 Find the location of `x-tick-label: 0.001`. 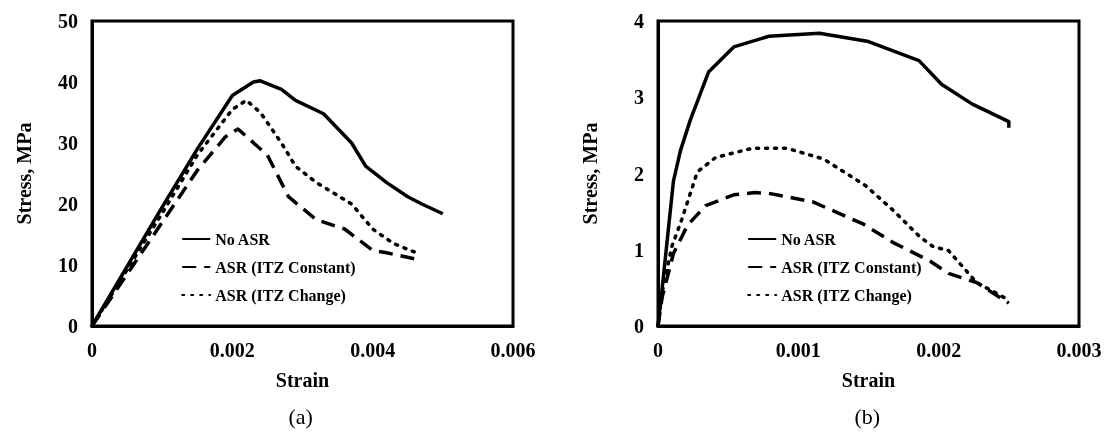

x-tick-label: 0.001 is located at coordinates (798, 350).